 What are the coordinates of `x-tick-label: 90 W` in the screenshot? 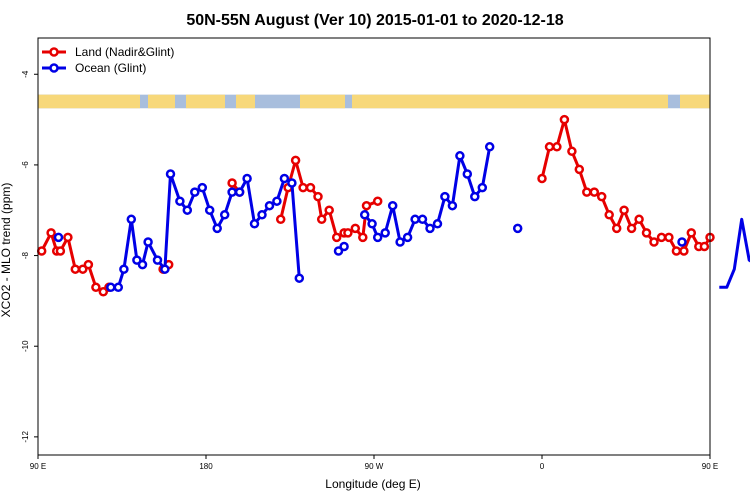 It's located at (374, 466).